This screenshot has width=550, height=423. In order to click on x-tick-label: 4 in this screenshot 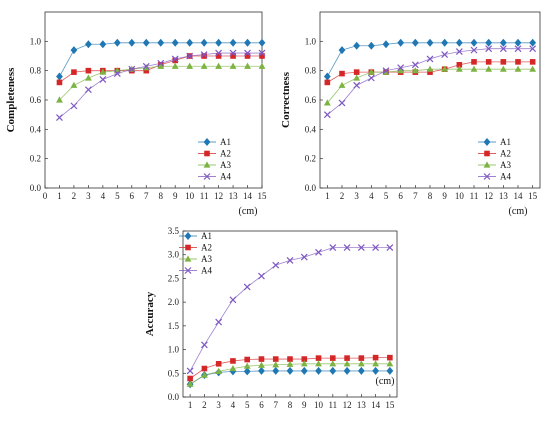, I will do `click(371, 196)`.